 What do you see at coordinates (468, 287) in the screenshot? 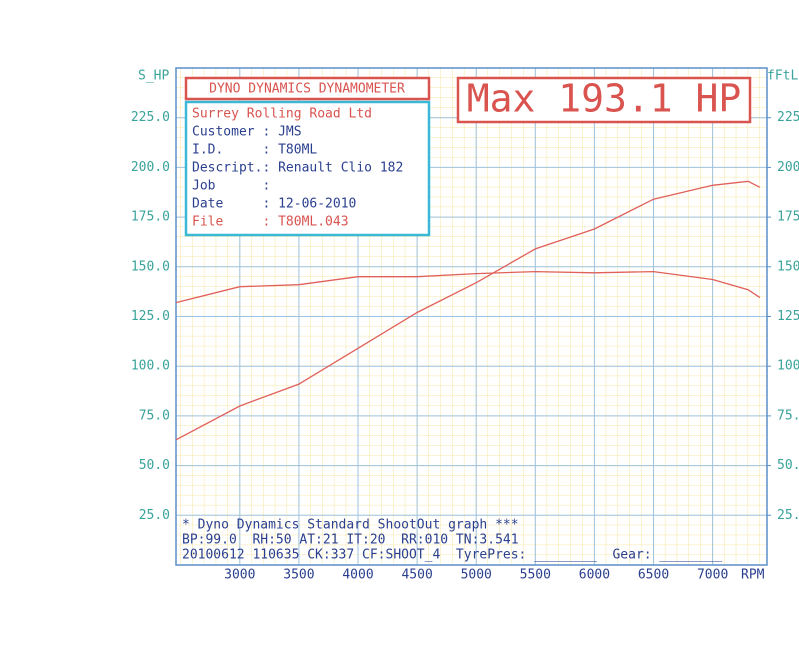
I see `series-line` at bounding box center [468, 287].